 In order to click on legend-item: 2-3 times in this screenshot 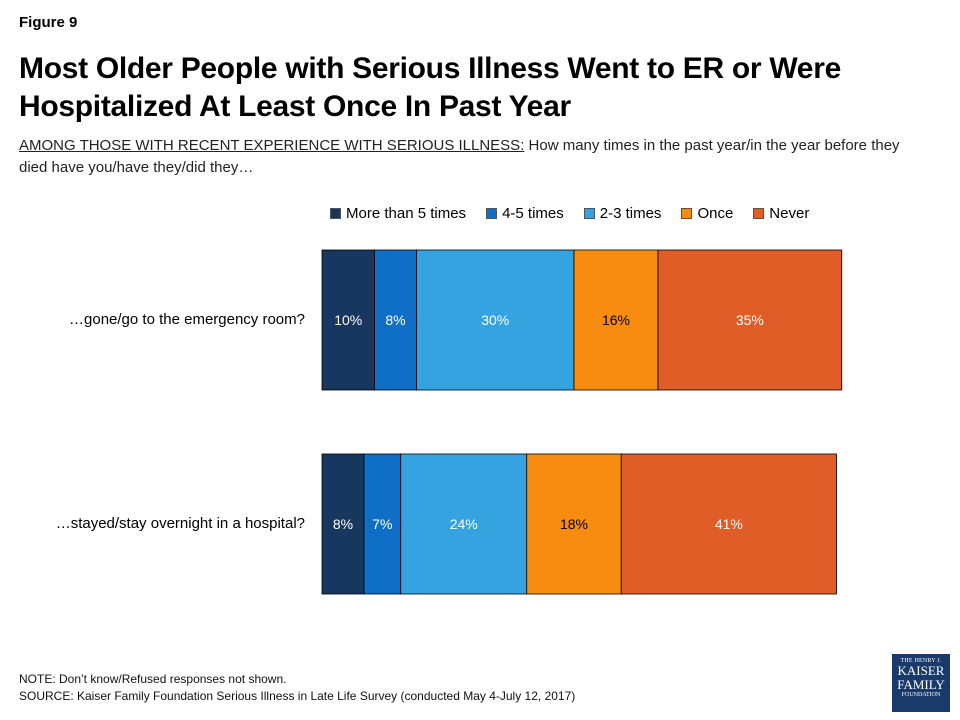, I will do `click(622, 213)`.